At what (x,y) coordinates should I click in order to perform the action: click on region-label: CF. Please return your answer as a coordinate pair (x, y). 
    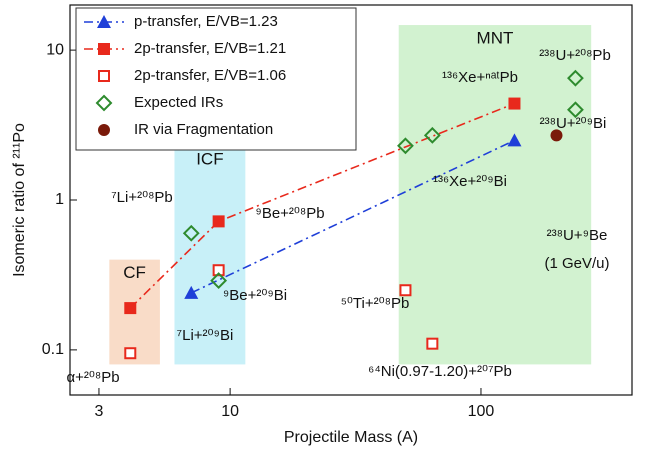
    Looking at the image, I should click on (134, 272).